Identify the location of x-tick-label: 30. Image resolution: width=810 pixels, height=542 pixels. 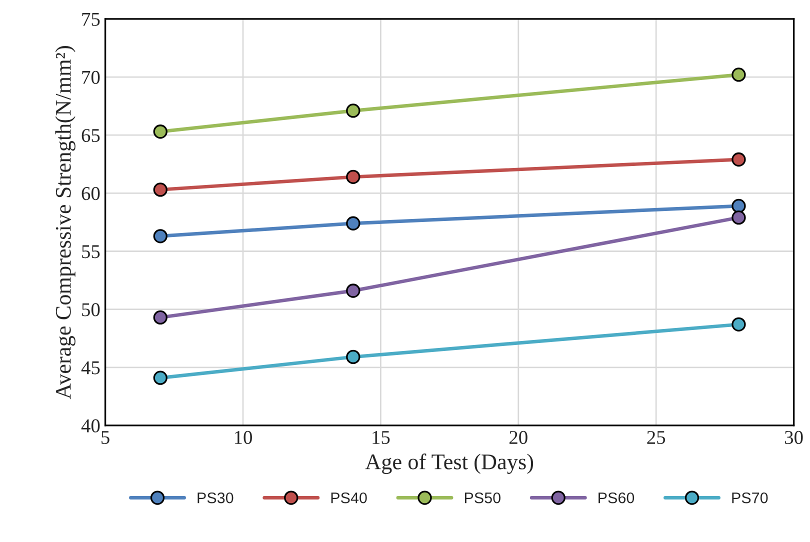
(794, 437).